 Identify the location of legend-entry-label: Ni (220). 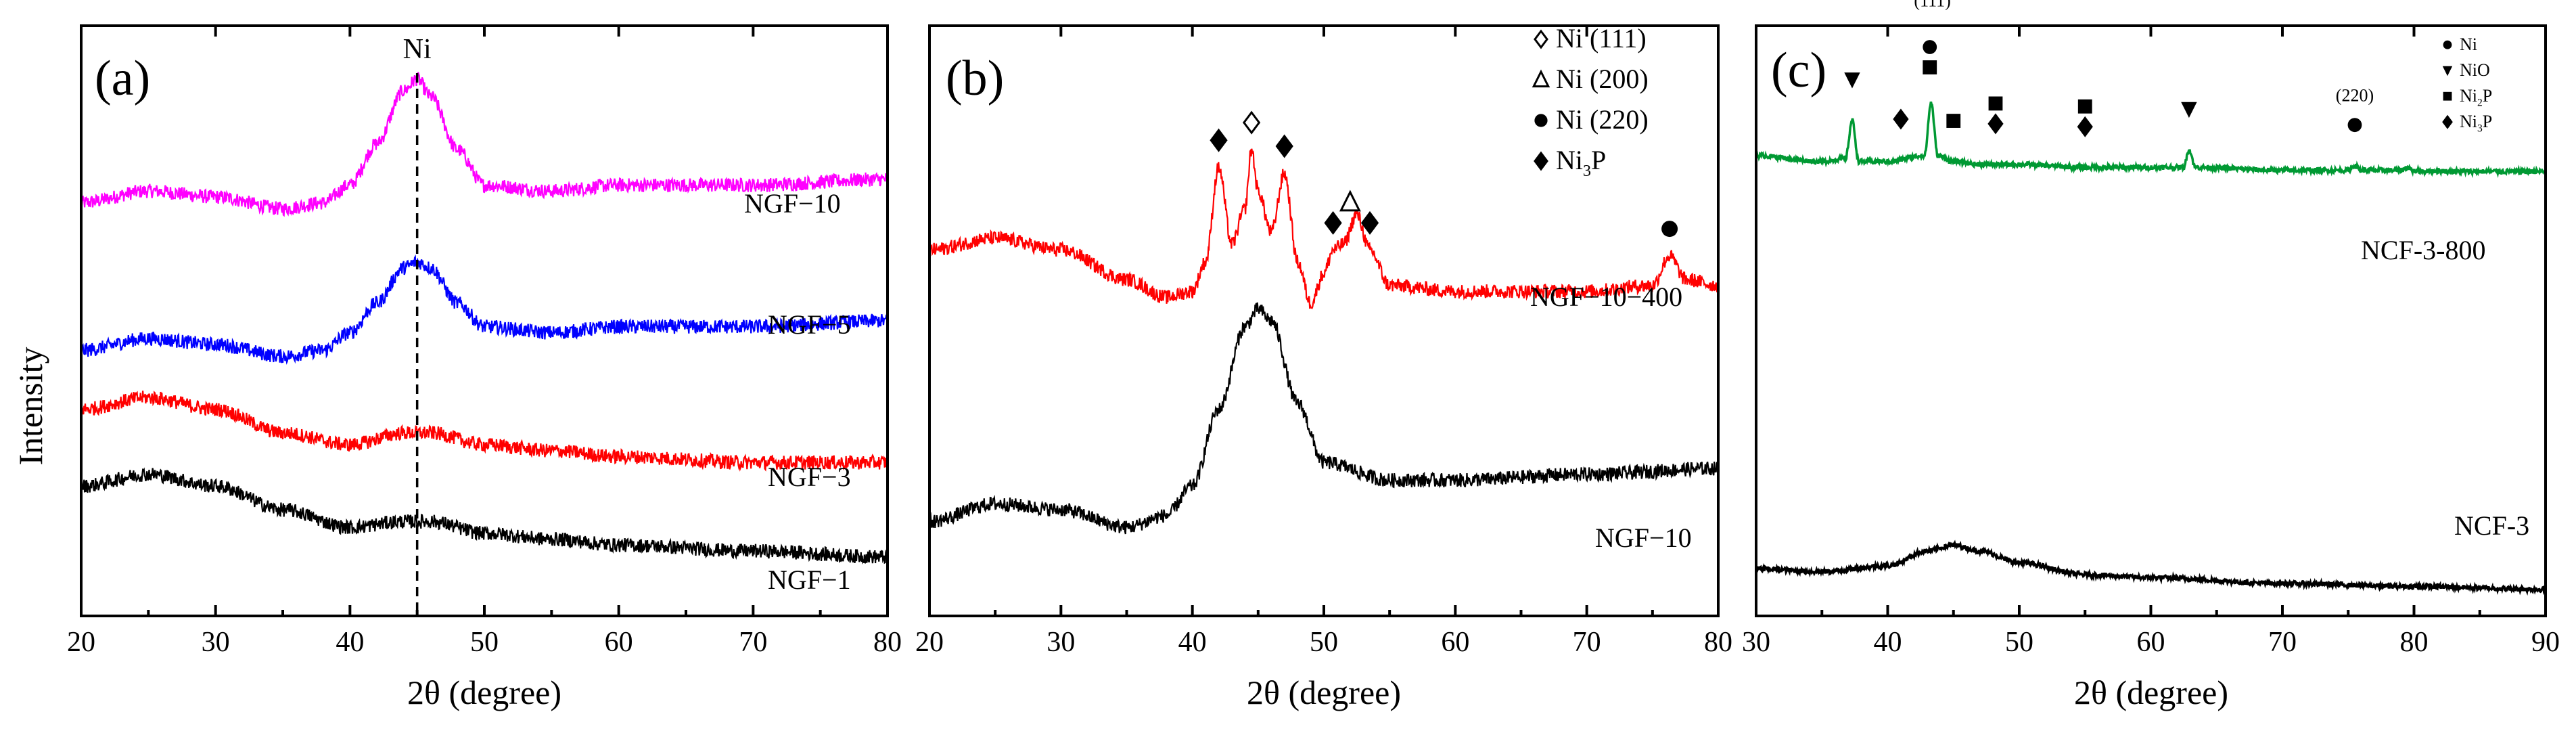
(1602, 120).